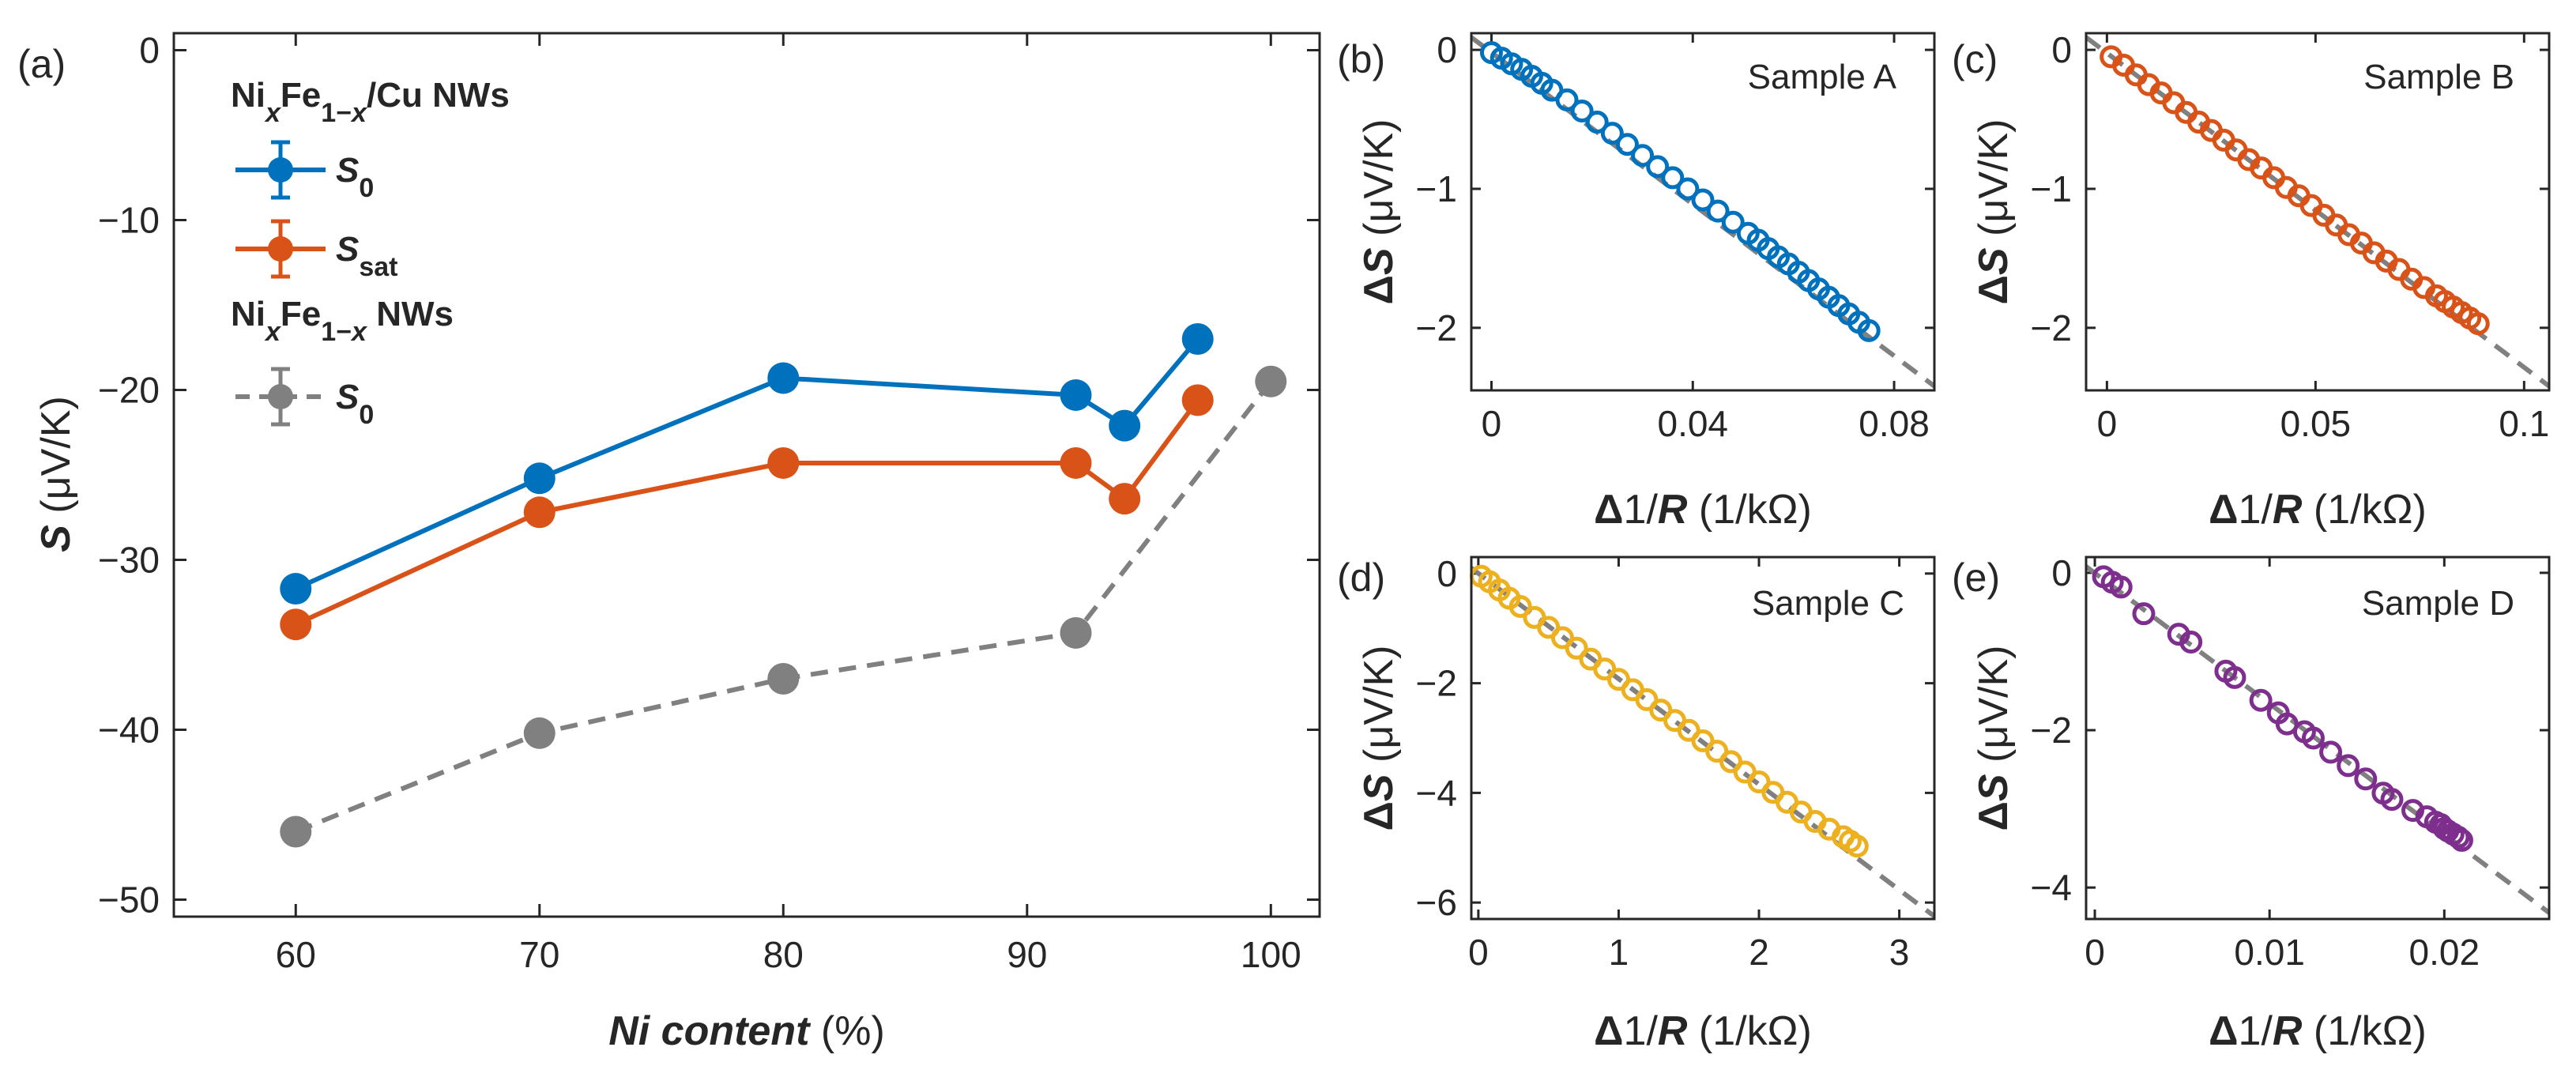 Image resolution: width=2576 pixels, height=1081 pixels. I want to click on panel-label-d: (d), so click(1361, 578).